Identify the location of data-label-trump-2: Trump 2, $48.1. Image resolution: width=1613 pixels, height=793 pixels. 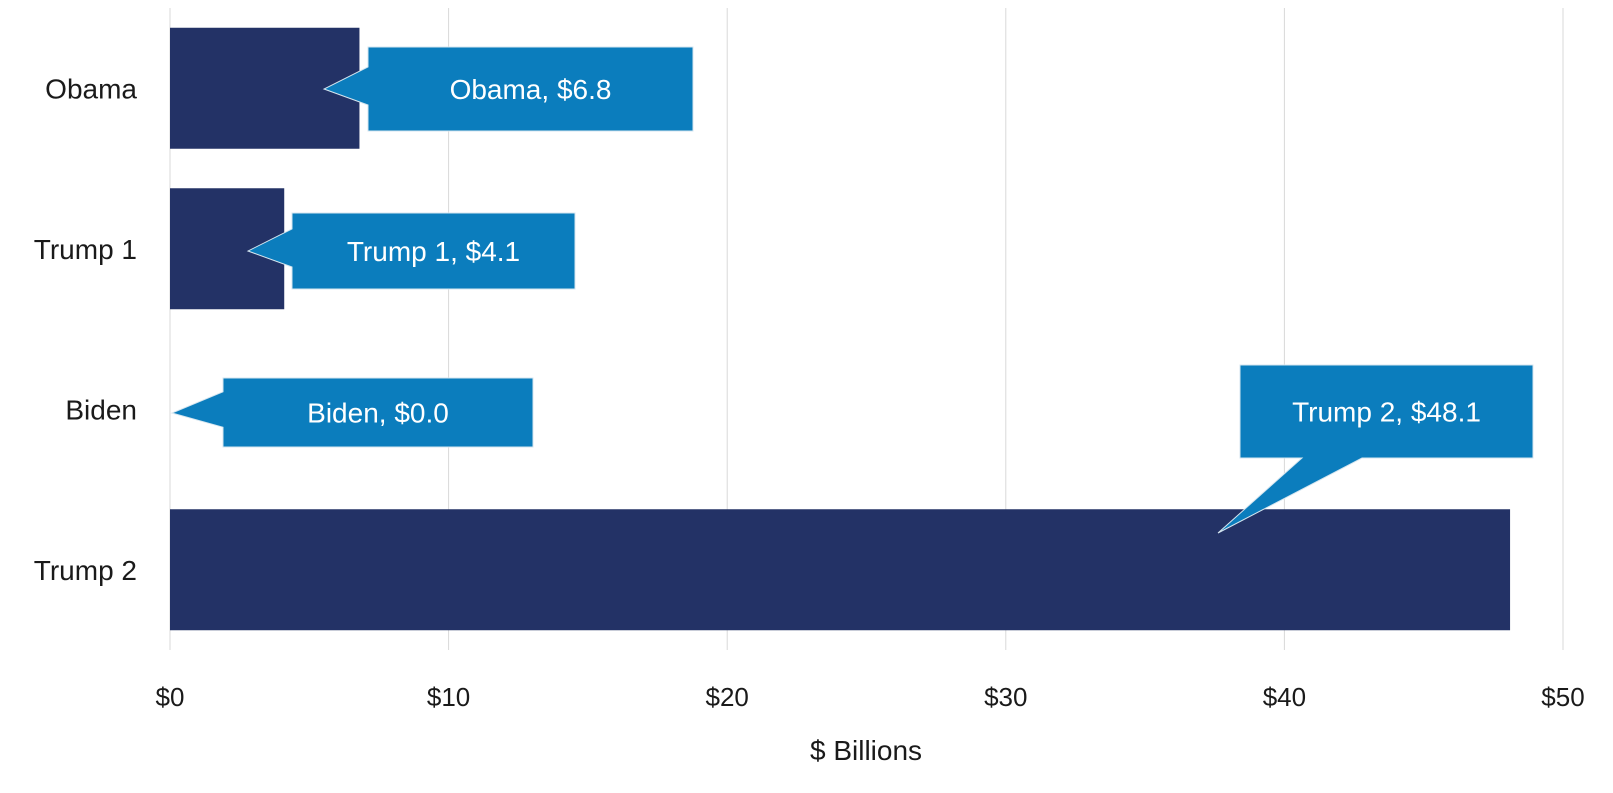
(1386, 412).